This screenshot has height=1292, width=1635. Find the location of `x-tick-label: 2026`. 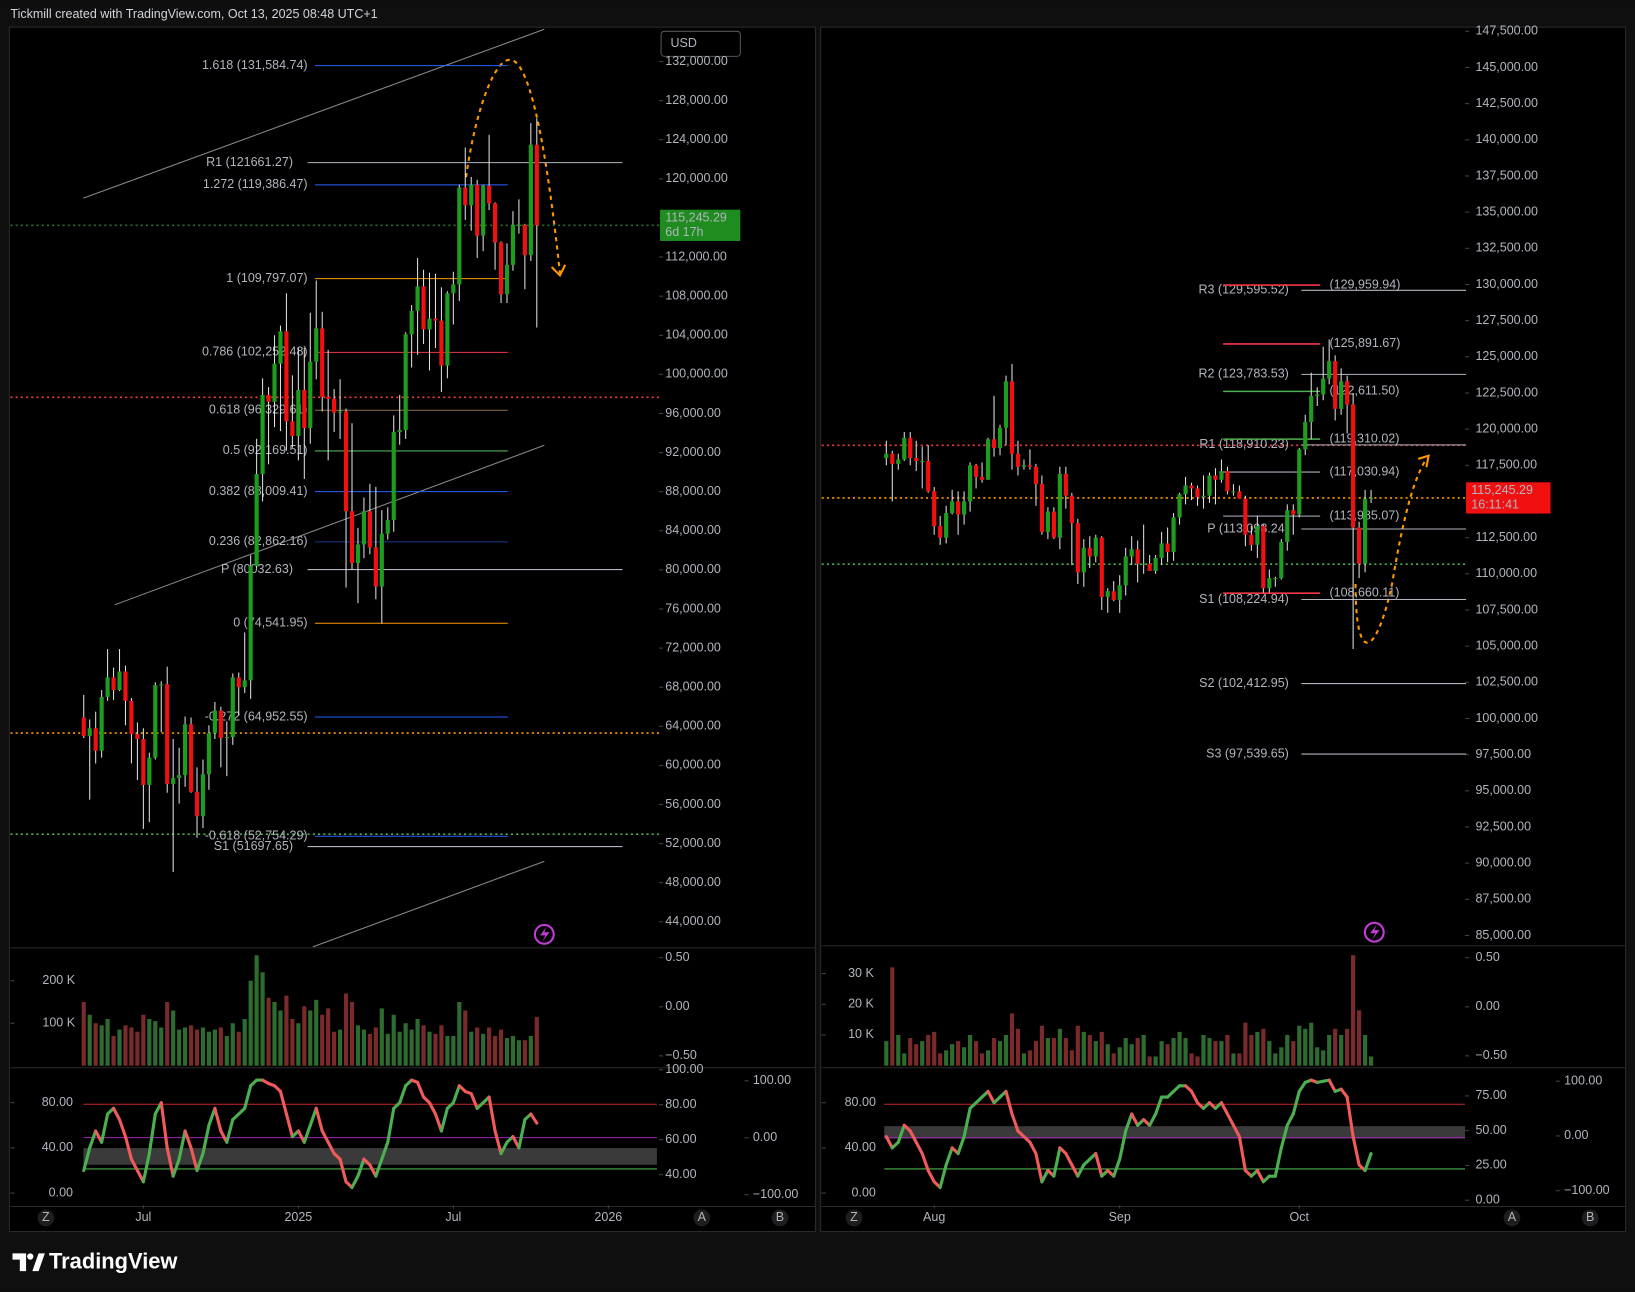

x-tick-label: 2026 is located at coordinates (608, 1217).